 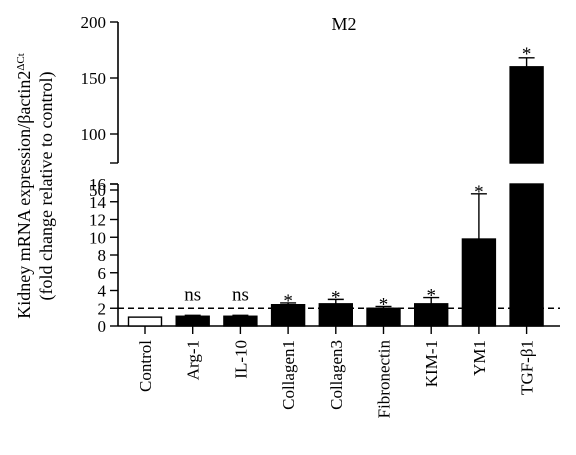 What do you see at coordinates (24, 195) in the screenshot?
I see `y-axis-label-main: Kidney mRNA expression/βactin2` at bounding box center [24, 195].